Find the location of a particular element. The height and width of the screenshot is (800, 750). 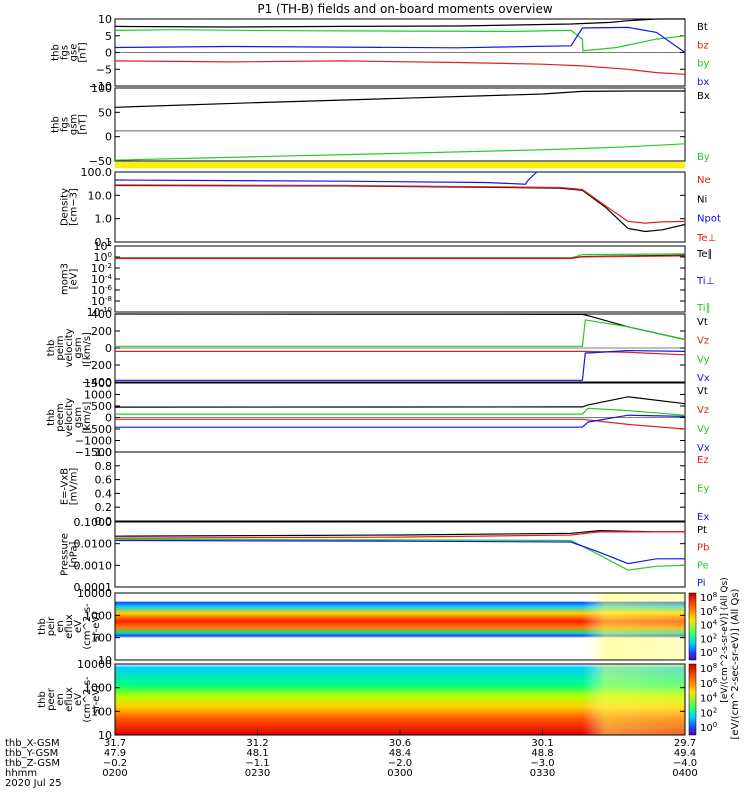

x-row-value: 30.6 is located at coordinates (400, 743).